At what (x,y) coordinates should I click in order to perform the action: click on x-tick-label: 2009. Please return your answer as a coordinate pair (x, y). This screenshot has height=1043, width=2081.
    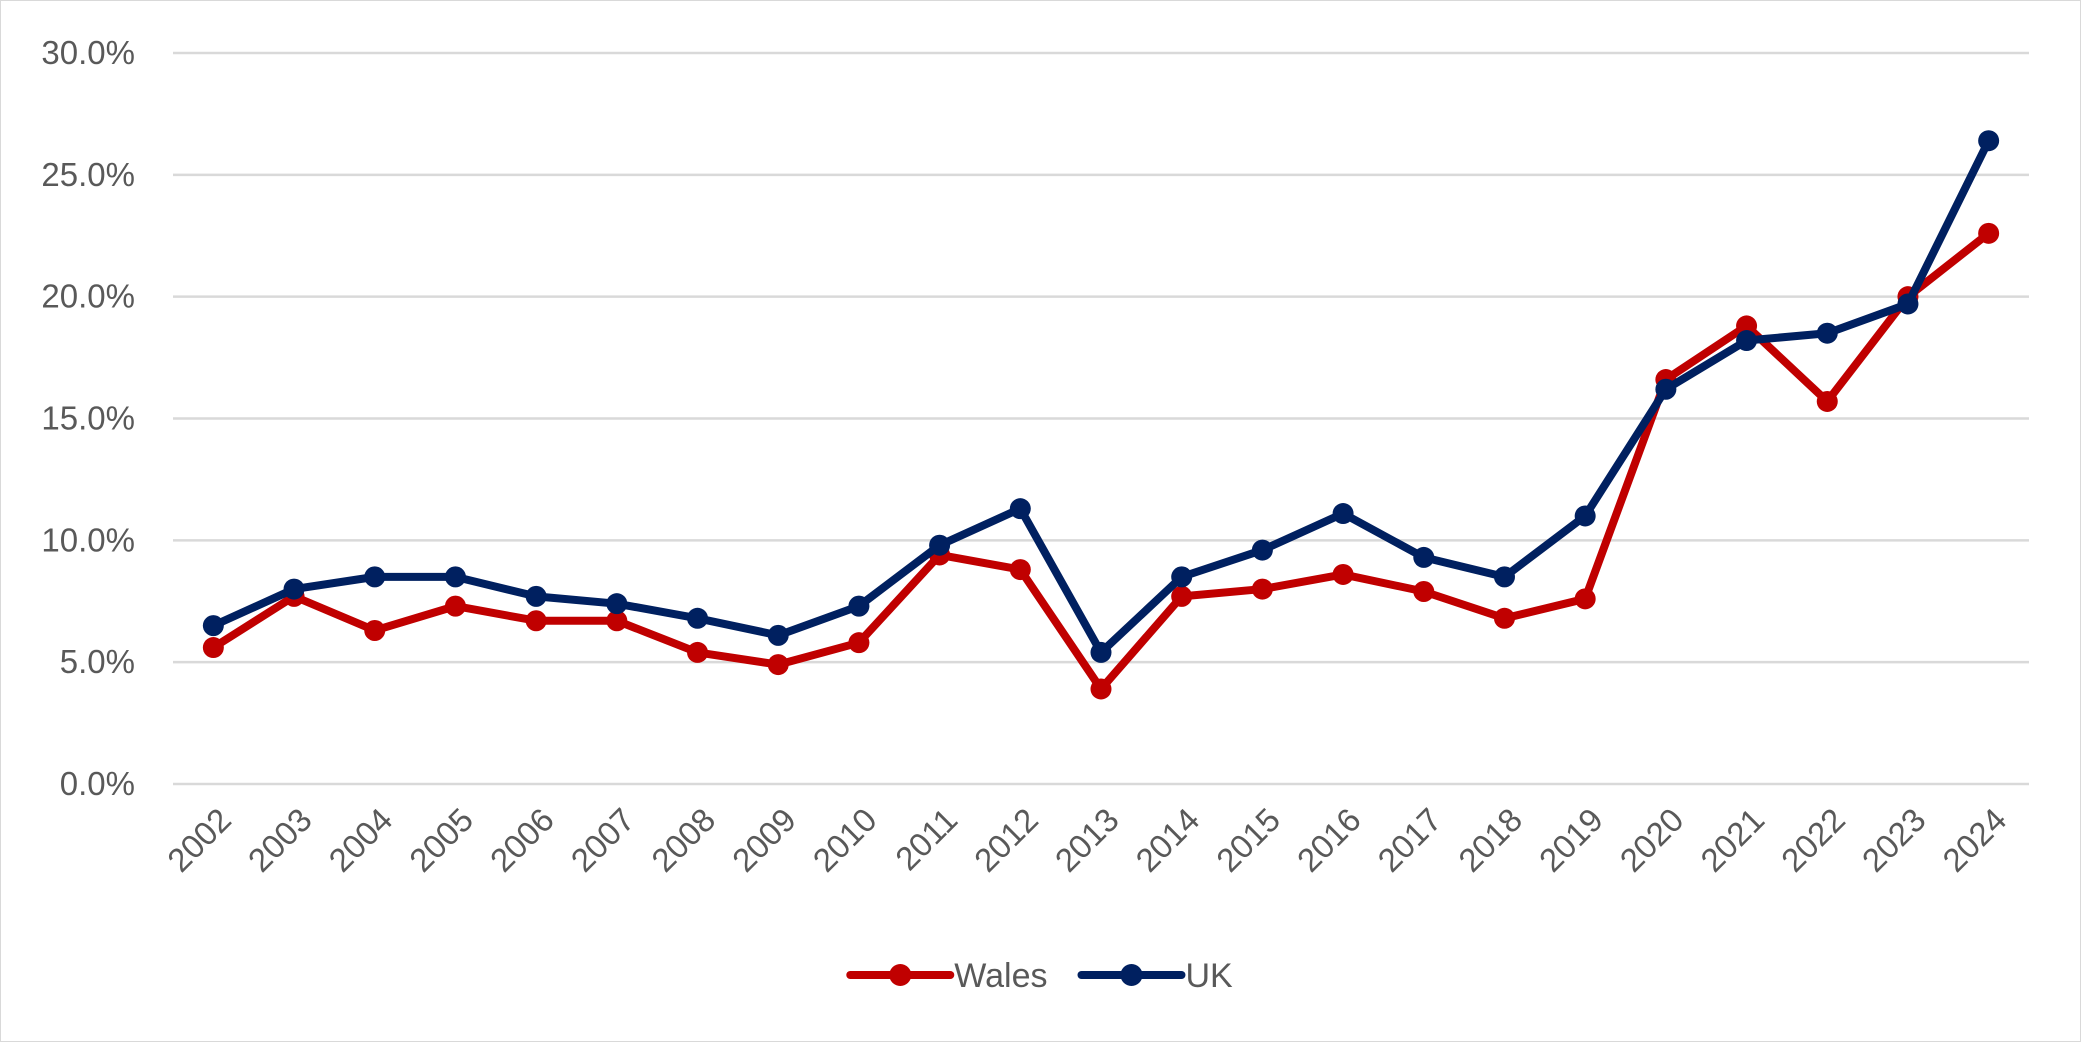
    Looking at the image, I should click on (764, 840).